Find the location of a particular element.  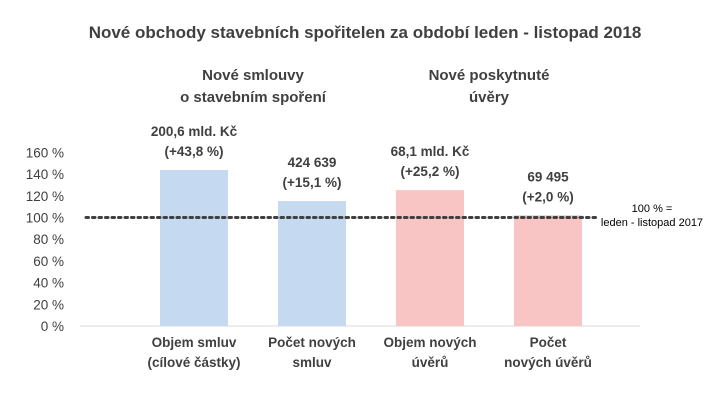

category-label: úvěrů is located at coordinates (430, 362).